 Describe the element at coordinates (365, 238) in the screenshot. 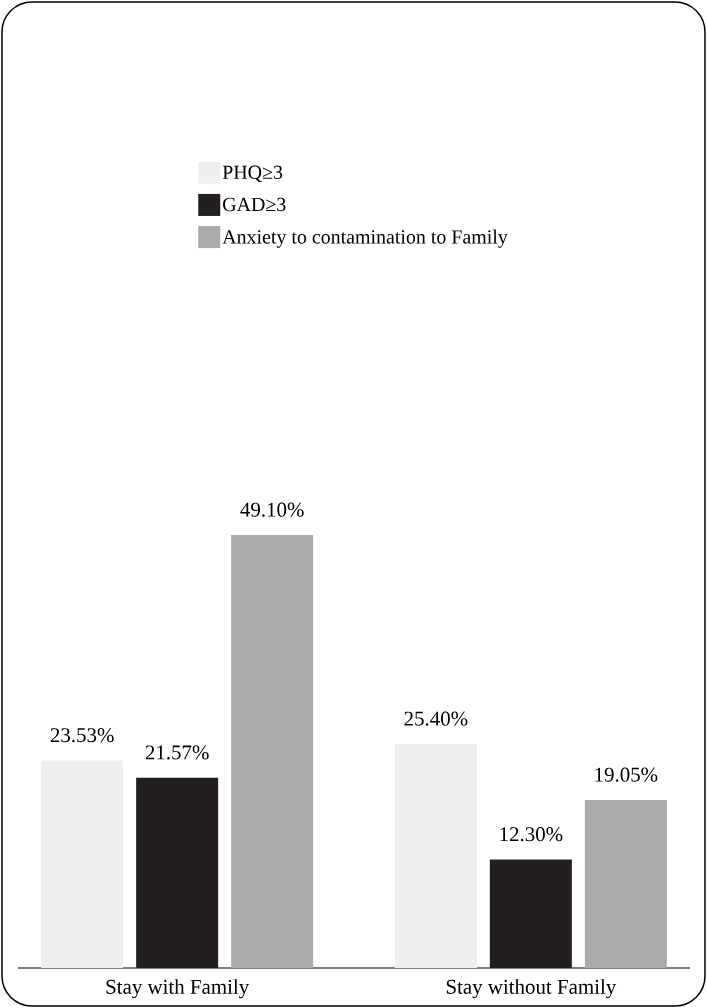

I see `legend-label: Anxiety to contamination to Family` at that location.